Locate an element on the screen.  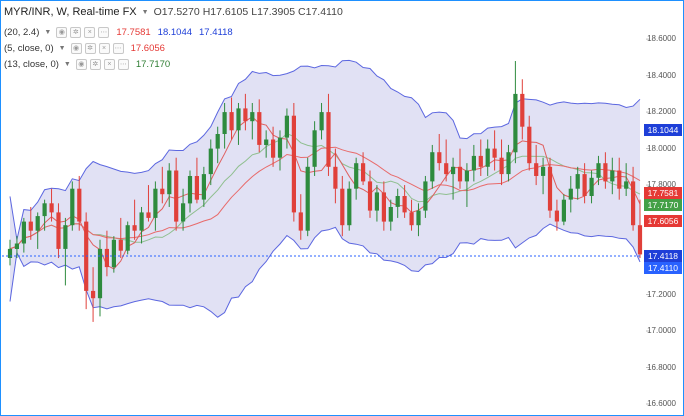
price-tag: 17.7170 is located at coordinates (663, 204).